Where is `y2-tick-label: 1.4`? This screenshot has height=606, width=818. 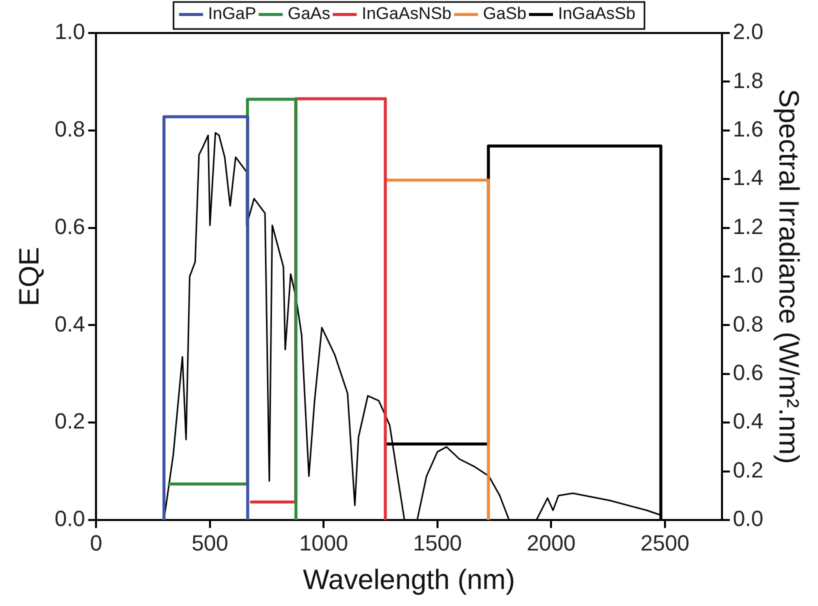 y2-tick-label: 1.4 is located at coordinates (748, 177).